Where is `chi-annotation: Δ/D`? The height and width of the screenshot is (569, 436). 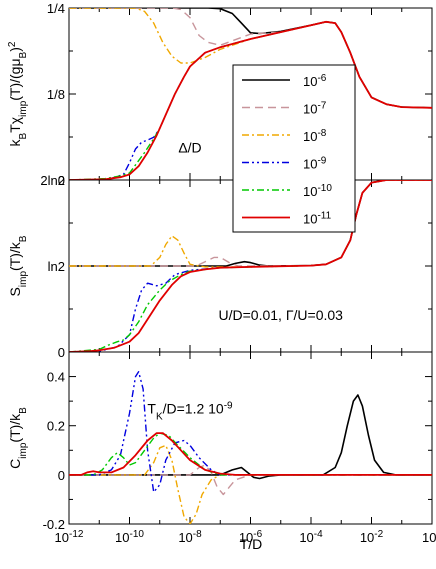
chi-annotation: Δ/D is located at coordinates (189, 147).